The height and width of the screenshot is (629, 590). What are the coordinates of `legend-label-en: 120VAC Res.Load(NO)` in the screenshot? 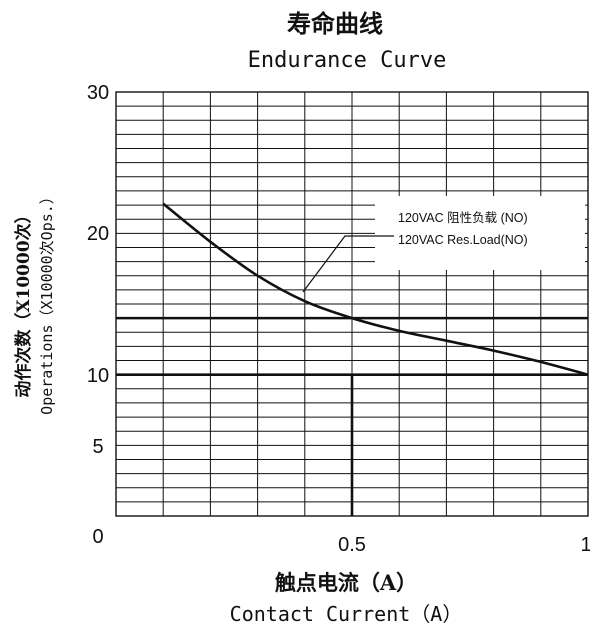 It's located at (463, 240).